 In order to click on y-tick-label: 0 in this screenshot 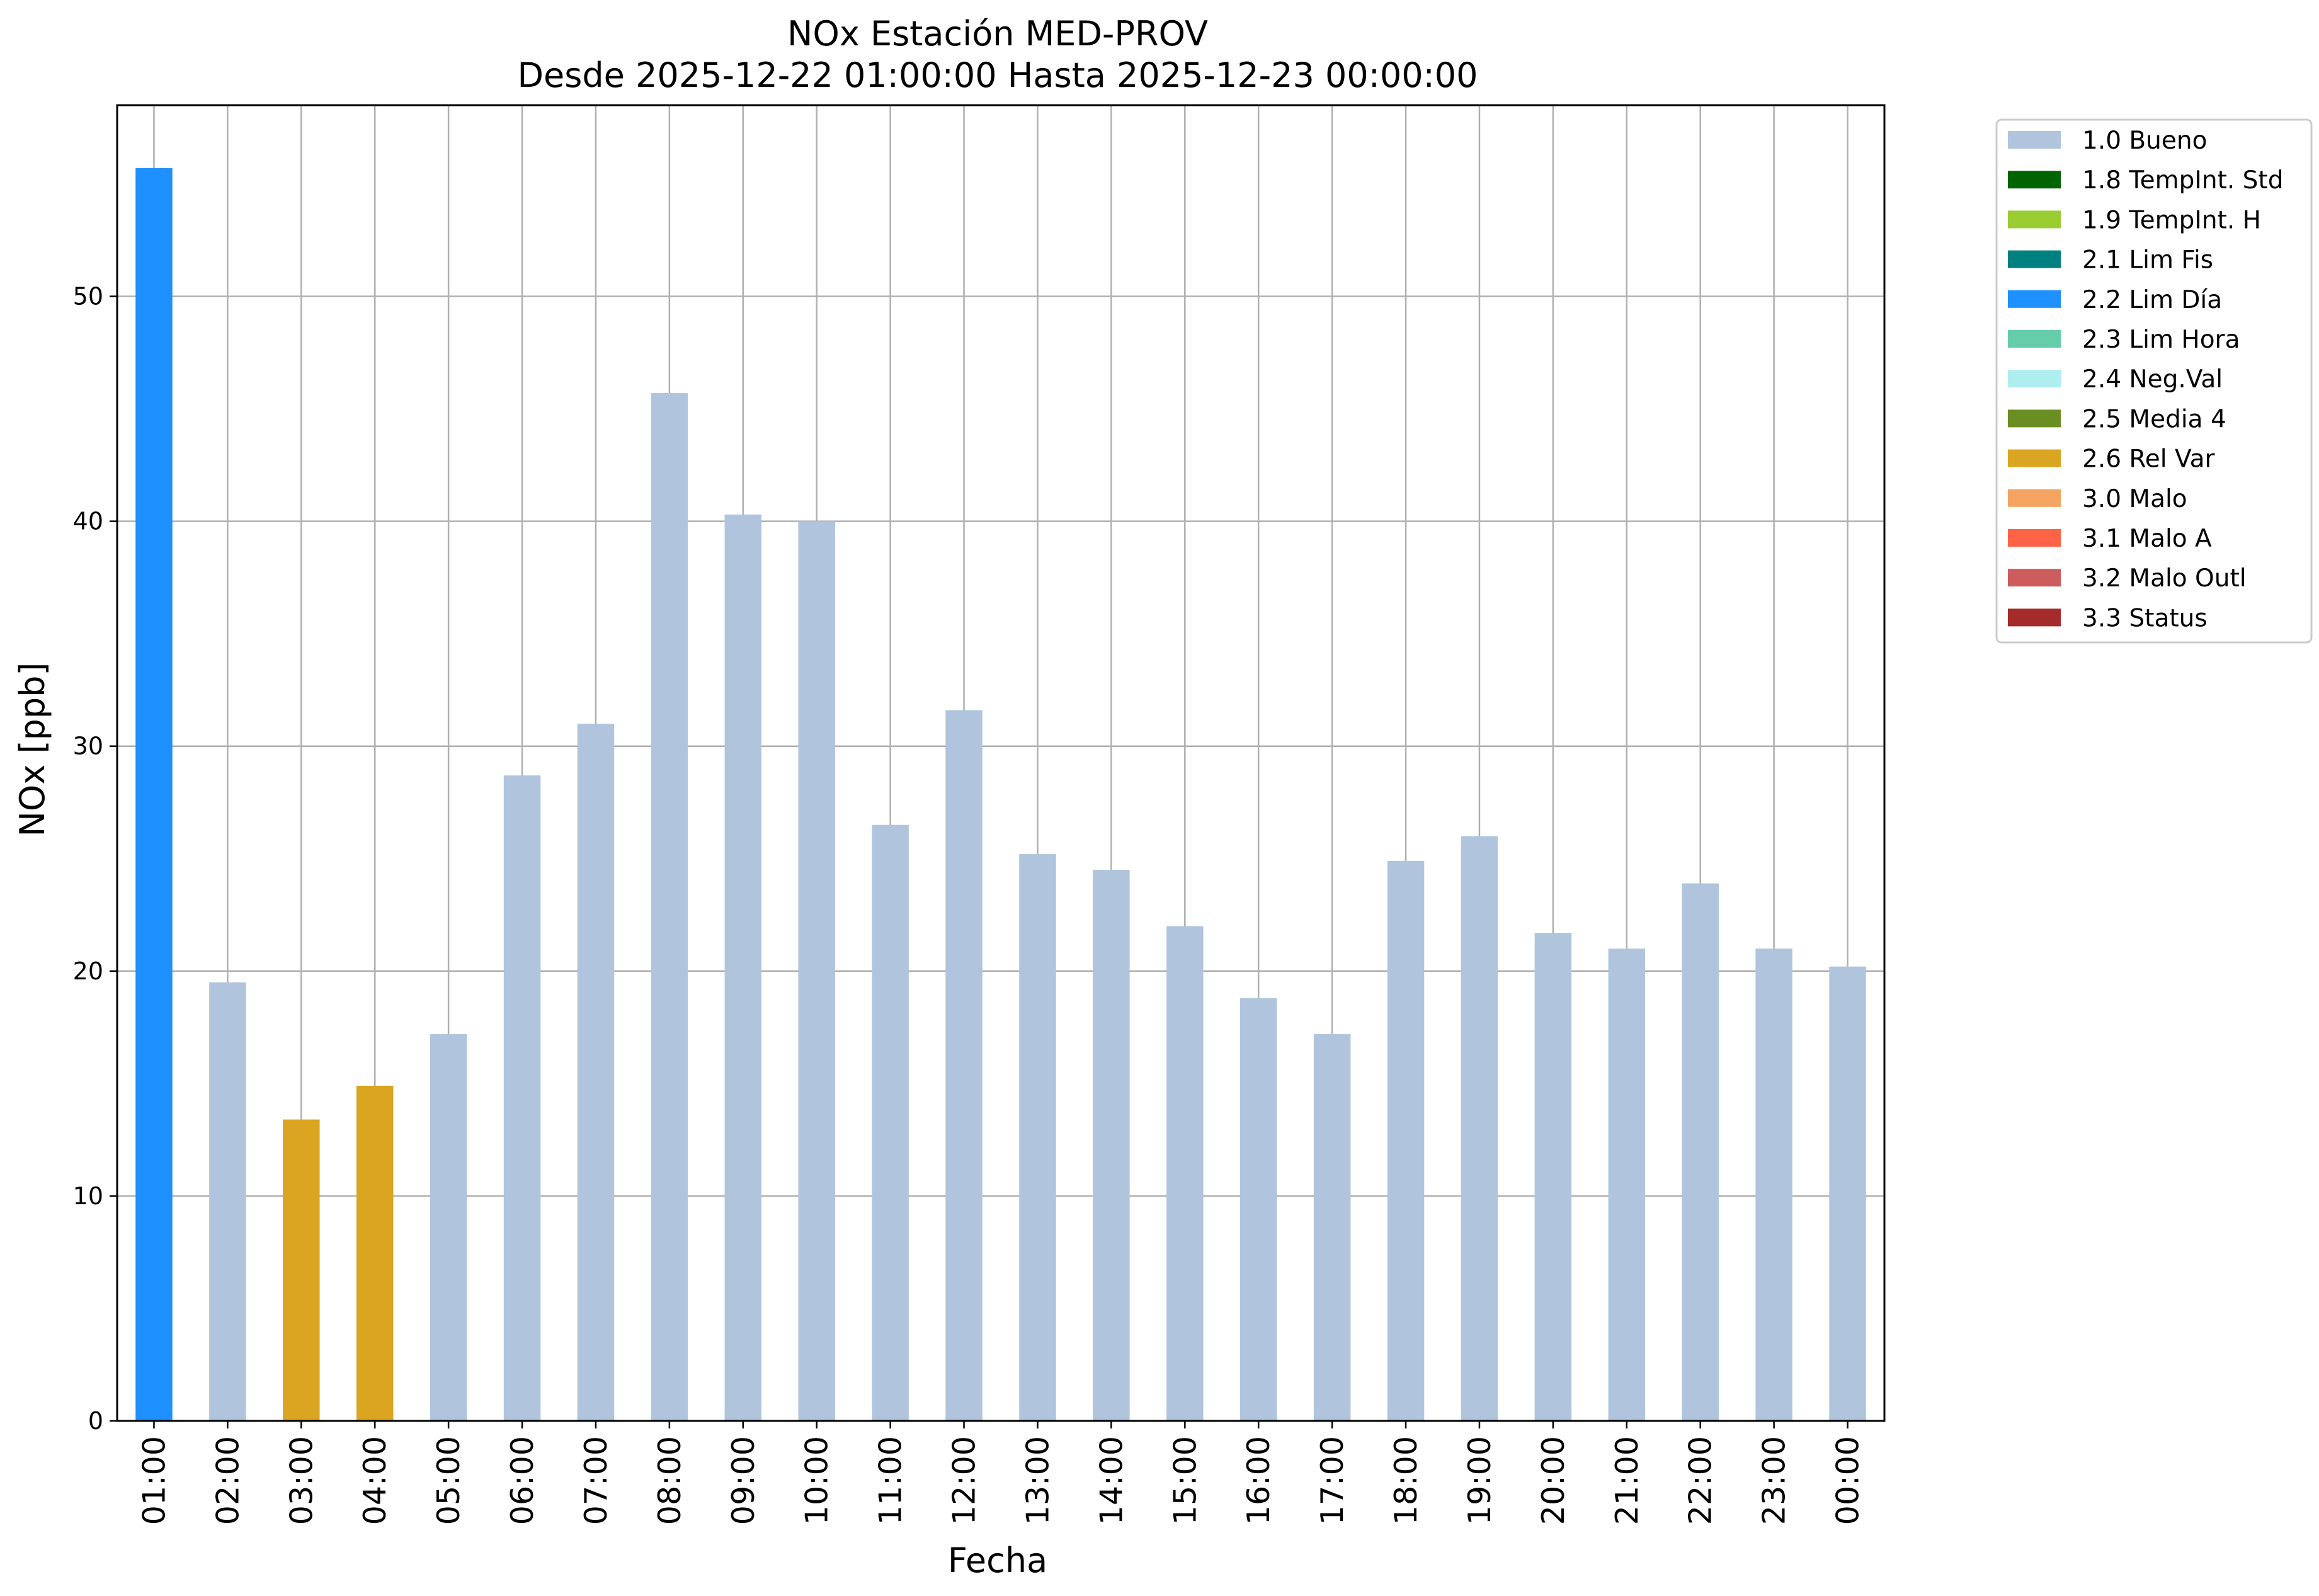, I will do `click(95, 1421)`.